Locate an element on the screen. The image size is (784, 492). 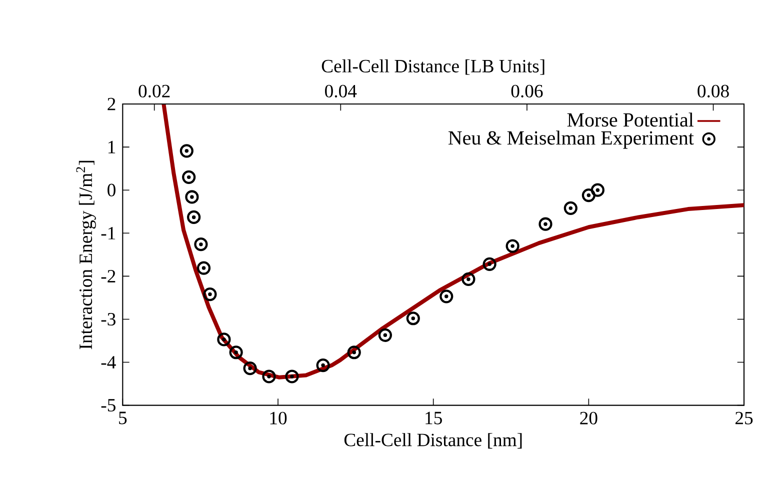
x-tick-label: 10 is located at coordinates (278, 418).